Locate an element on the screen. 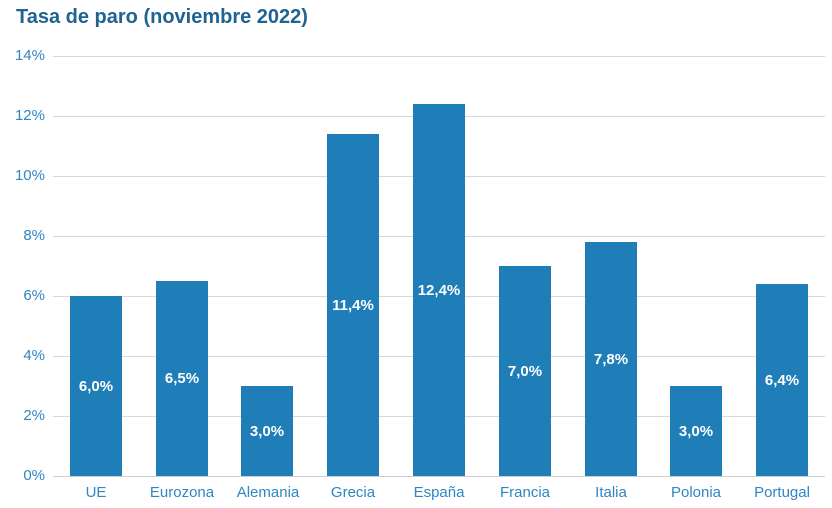  bar-value-label: 6,5% is located at coordinates (182, 378).